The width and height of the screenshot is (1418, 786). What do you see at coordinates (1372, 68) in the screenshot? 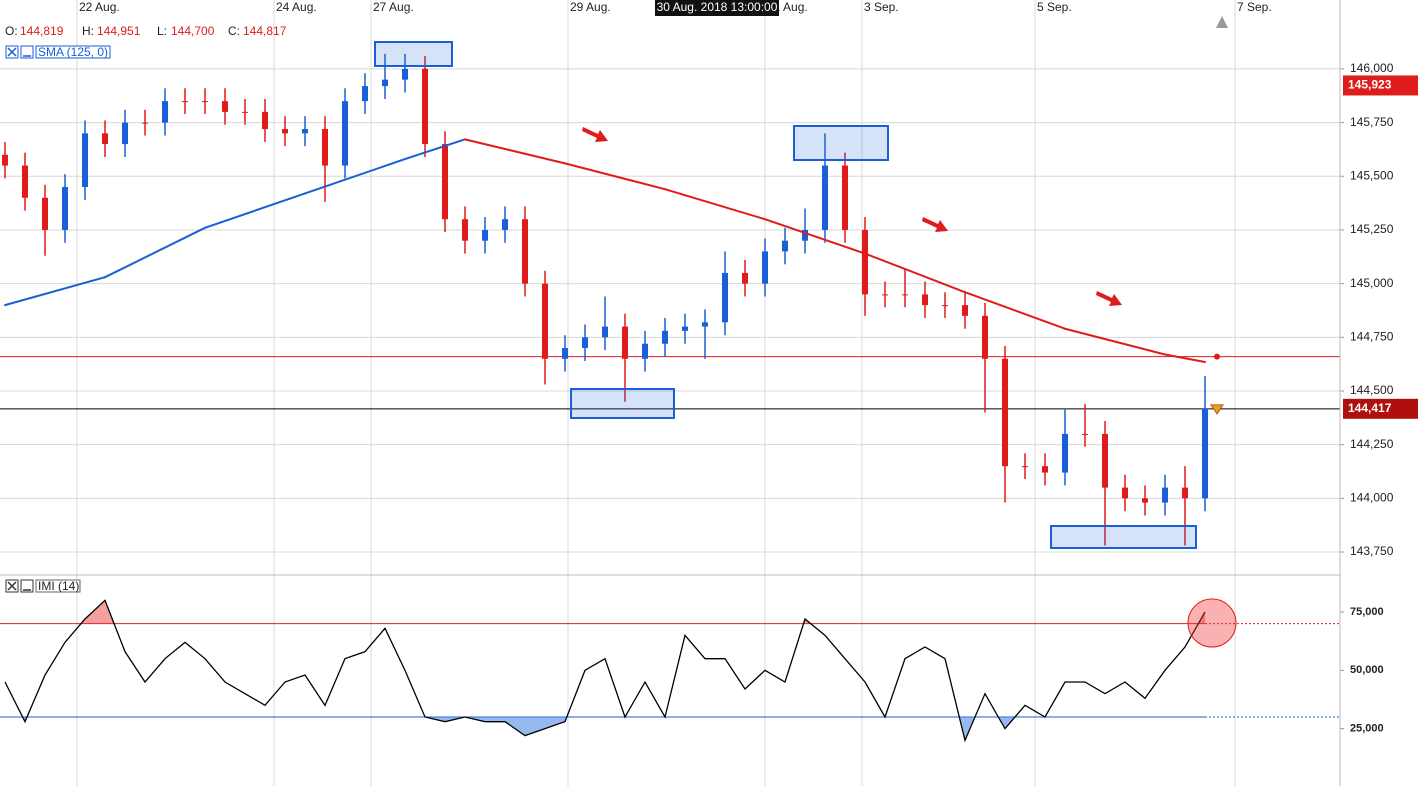
I see `y-tick-label: 146,000` at bounding box center [1372, 68].